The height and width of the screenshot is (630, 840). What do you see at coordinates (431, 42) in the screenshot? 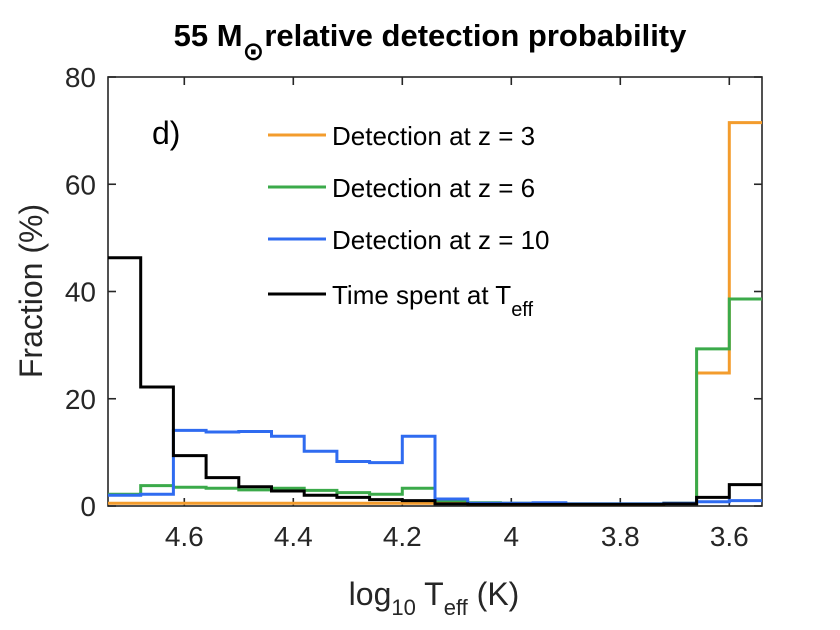
I see `chart-title: 55 M⊙relative detection probability` at bounding box center [431, 42].